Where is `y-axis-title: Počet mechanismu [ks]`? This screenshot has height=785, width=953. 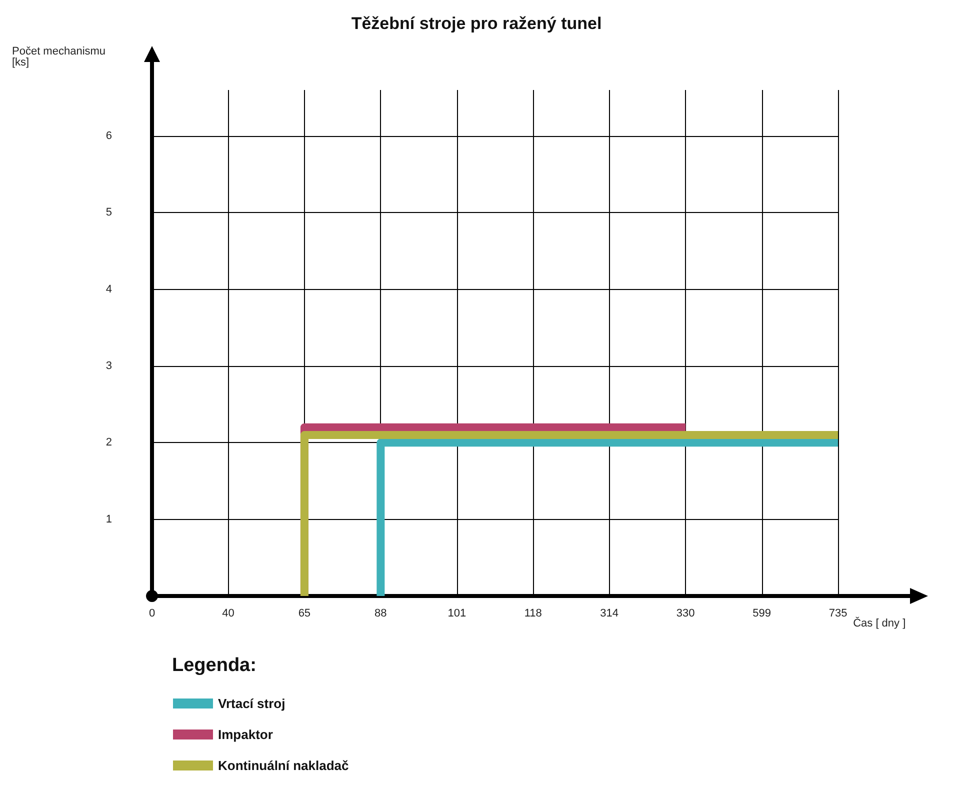
y-axis-title: Počet mechanismu [ks] is located at coordinates (59, 57).